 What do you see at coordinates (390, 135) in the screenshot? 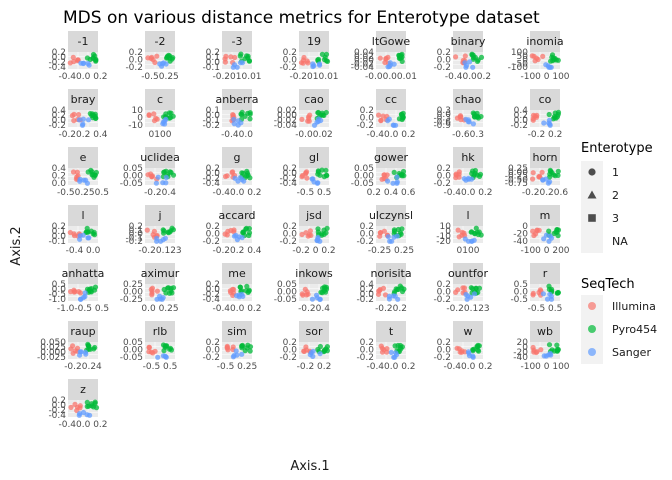
I see `x-tick-label: -0.40.0 0.2` at bounding box center [390, 135].